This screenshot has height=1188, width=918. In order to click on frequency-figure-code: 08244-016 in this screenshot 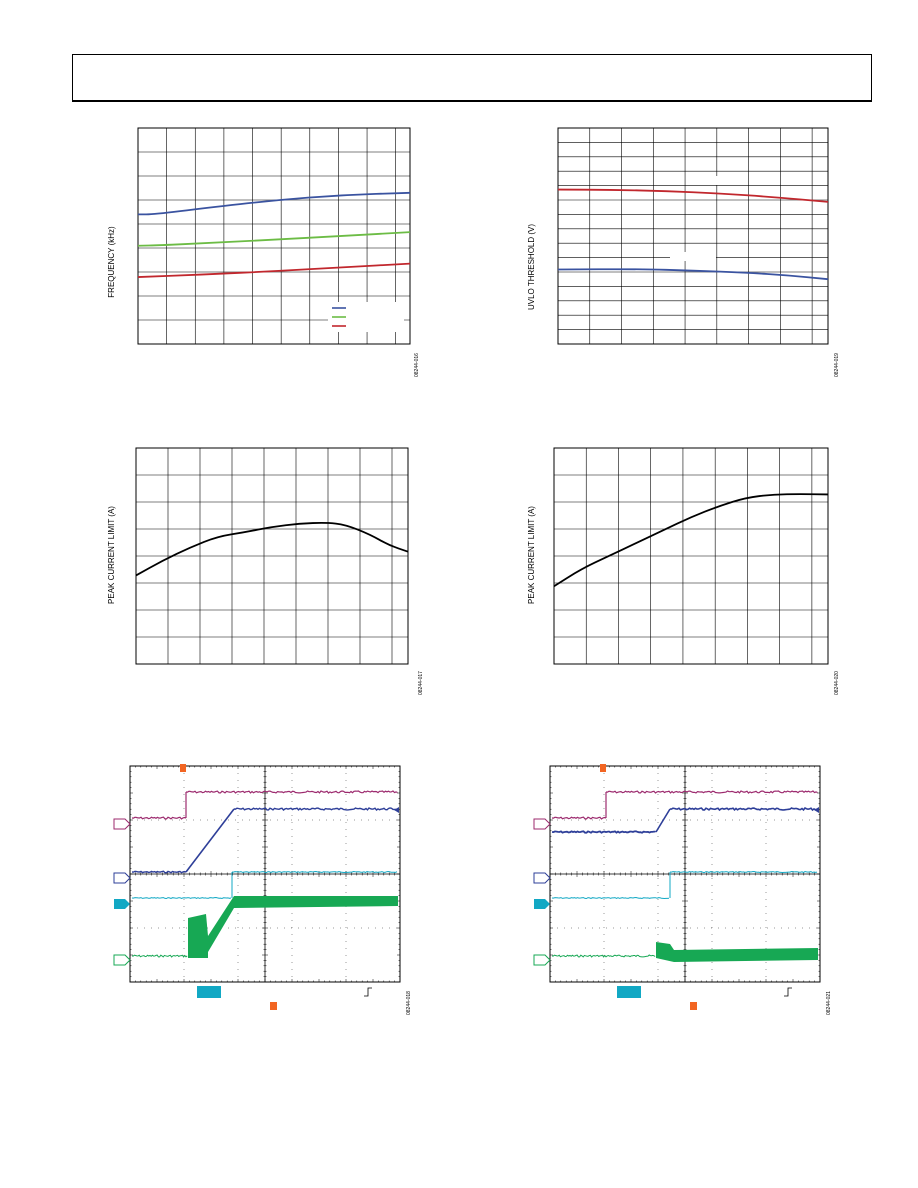, I will do `click(417, 365)`.